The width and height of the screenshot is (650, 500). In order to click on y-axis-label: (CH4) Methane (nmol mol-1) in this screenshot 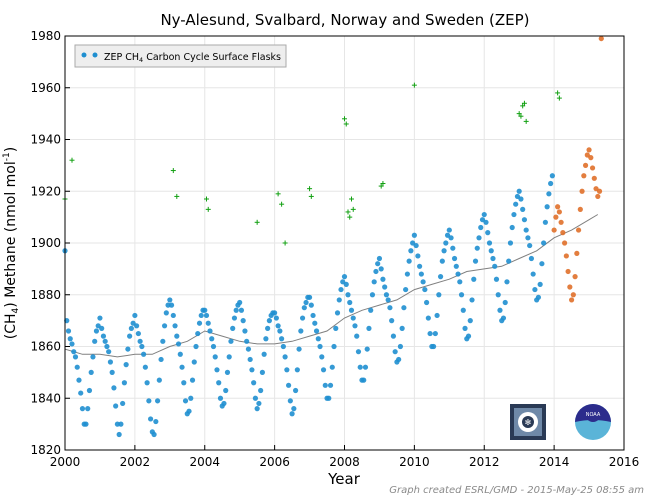, I will do `click(11, 243)`.